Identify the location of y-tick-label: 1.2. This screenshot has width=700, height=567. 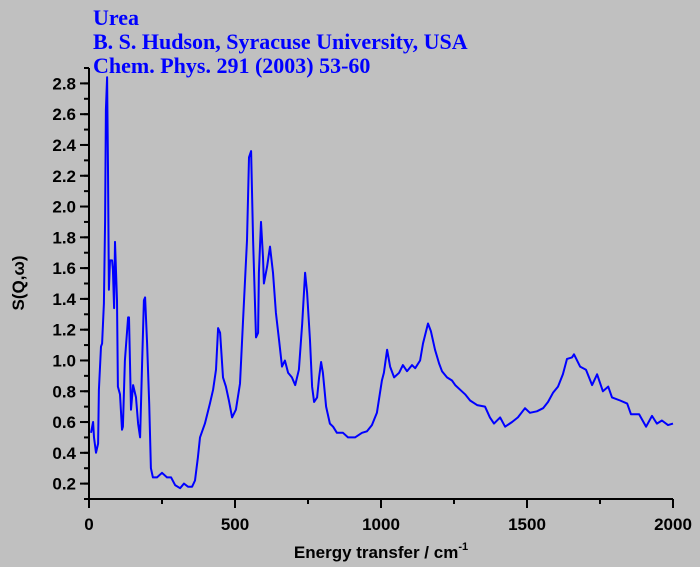
(64, 330).